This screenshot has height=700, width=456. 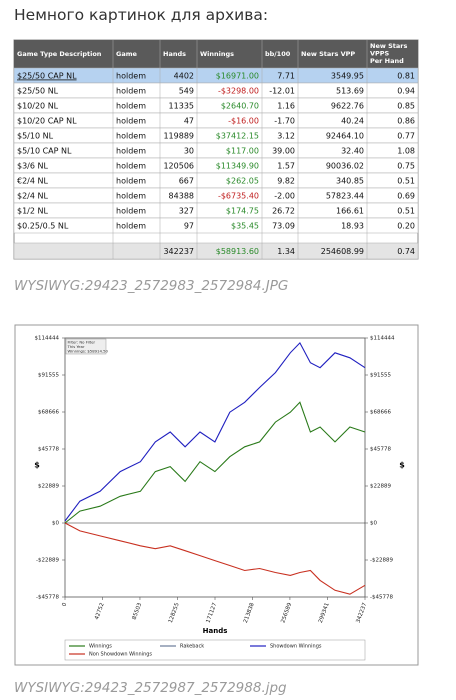 What do you see at coordinates (286, 251) in the screenshot?
I see `total-cell: 1.34` at bounding box center [286, 251].